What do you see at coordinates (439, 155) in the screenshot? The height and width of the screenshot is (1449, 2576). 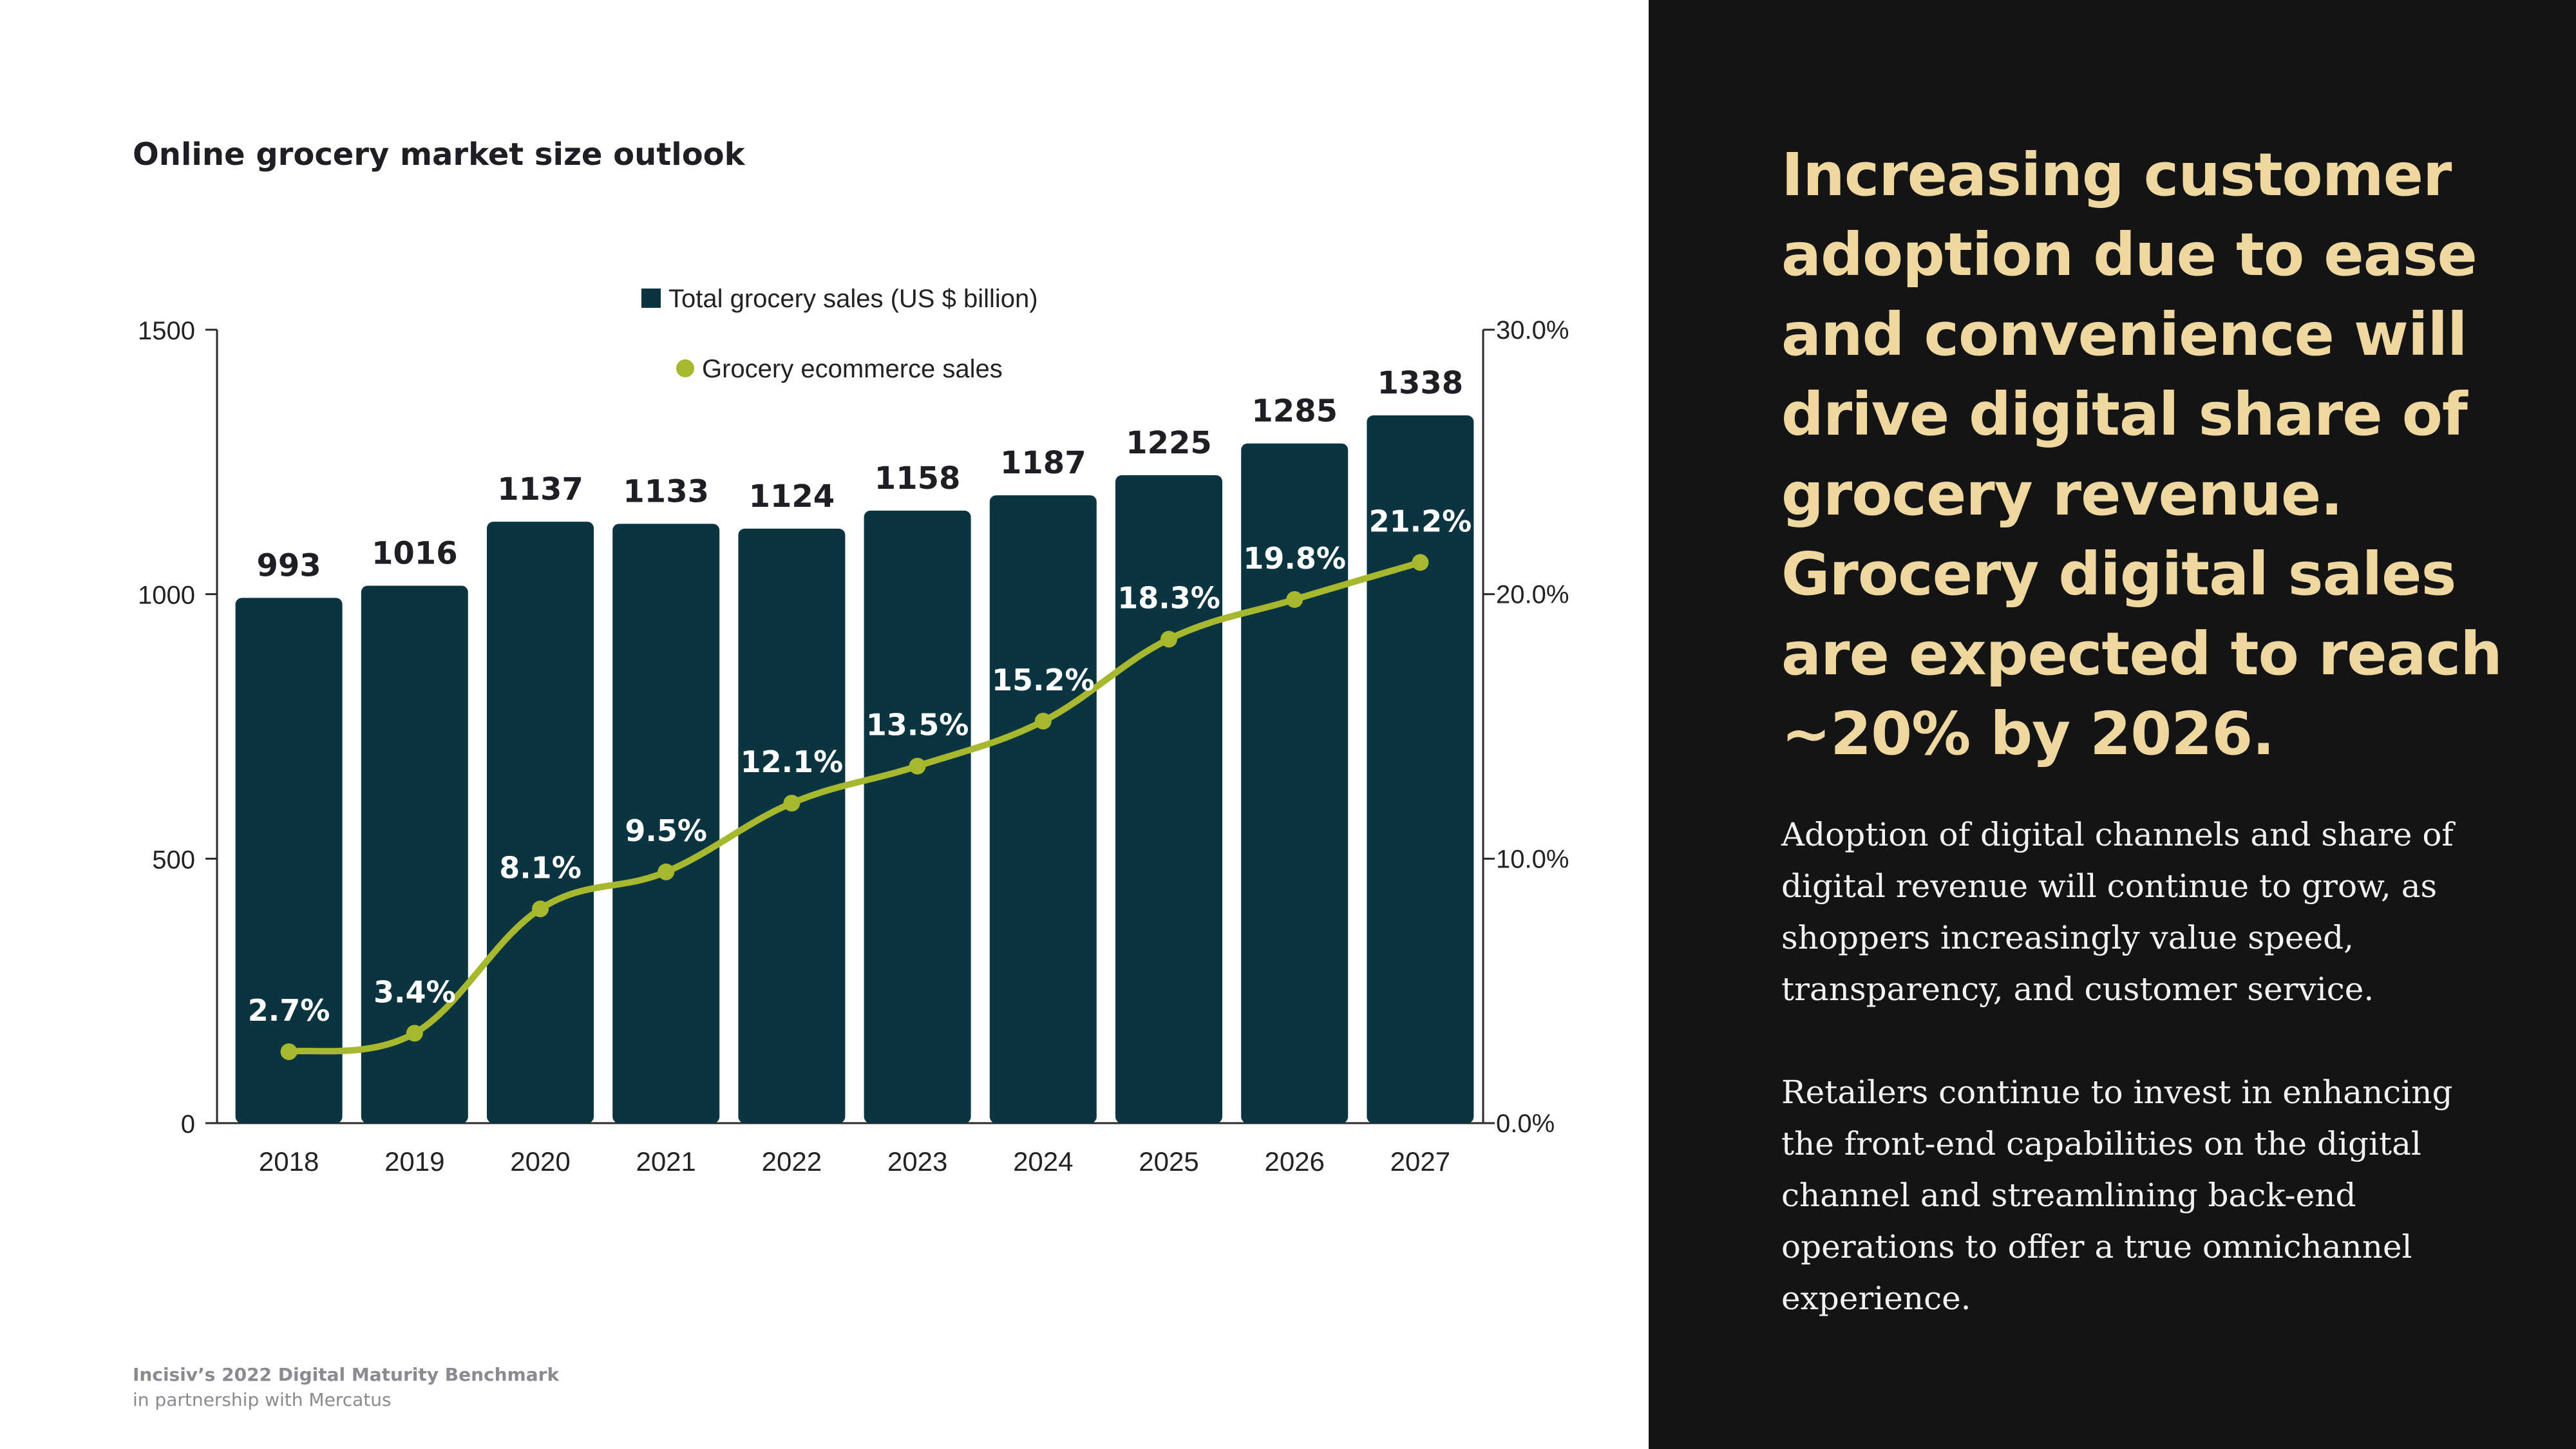 I see `chart-title: Online grocery market size outlook` at bounding box center [439, 155].